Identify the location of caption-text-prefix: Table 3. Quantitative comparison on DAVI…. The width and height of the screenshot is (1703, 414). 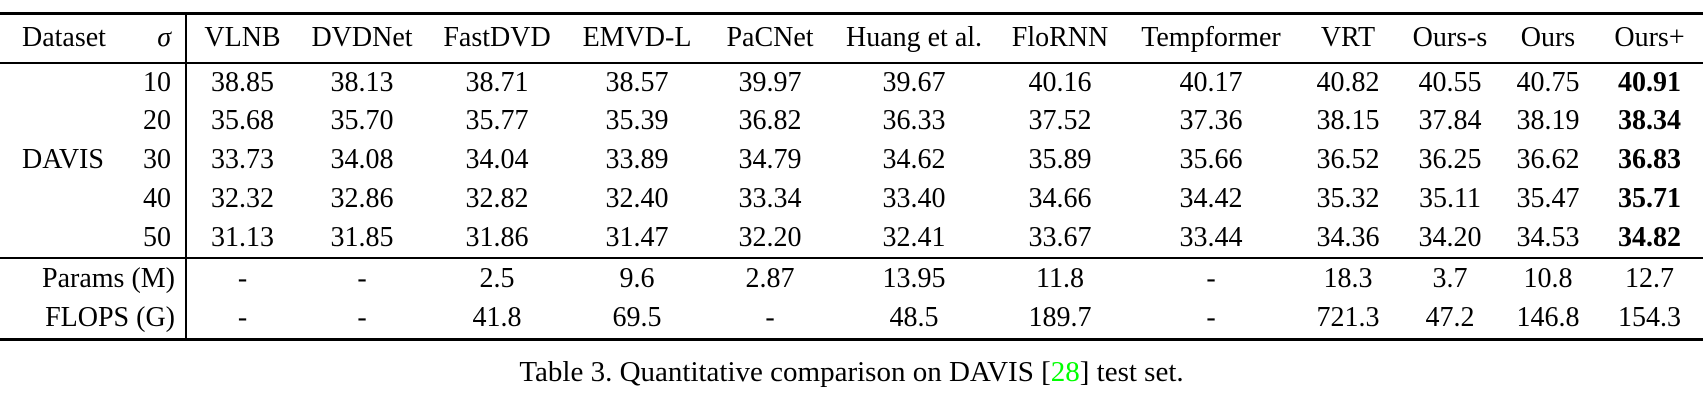
(785, 372).